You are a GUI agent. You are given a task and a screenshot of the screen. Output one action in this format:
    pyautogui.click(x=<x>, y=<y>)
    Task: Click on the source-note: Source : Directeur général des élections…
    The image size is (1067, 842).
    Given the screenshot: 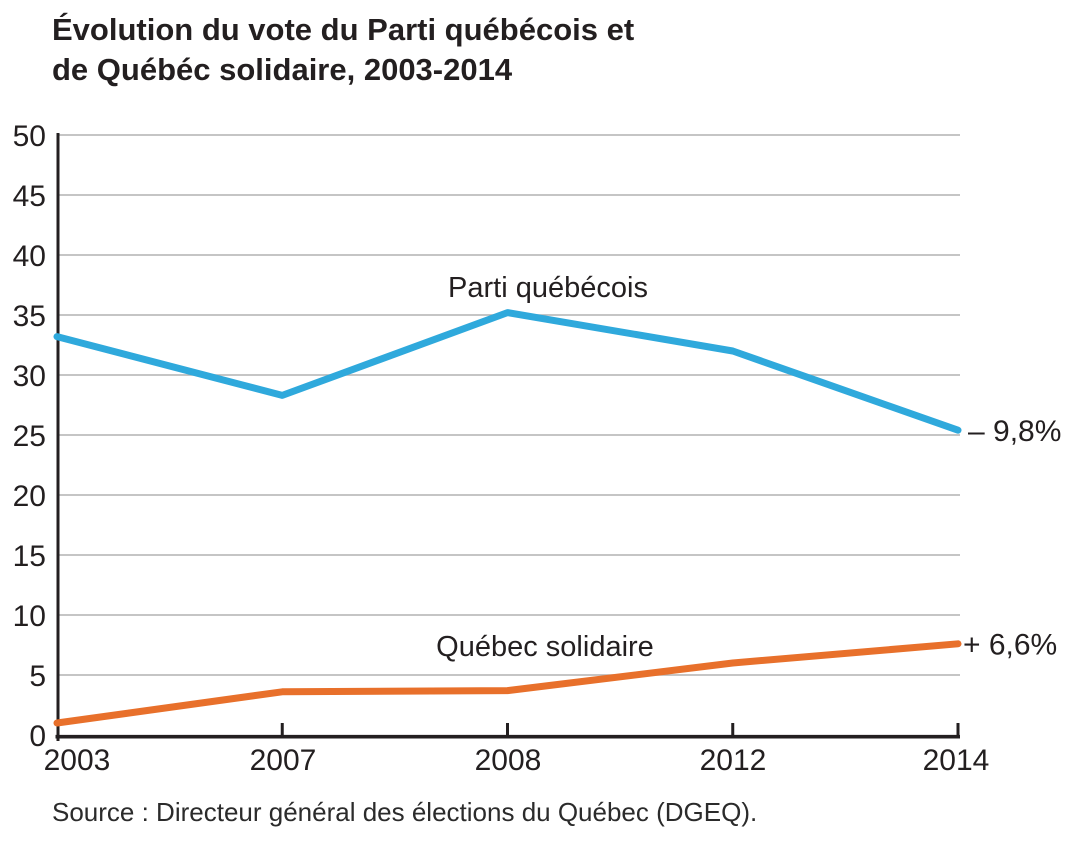 What is the action you would take?
    pyautogui.click(x=405, y=812)
    